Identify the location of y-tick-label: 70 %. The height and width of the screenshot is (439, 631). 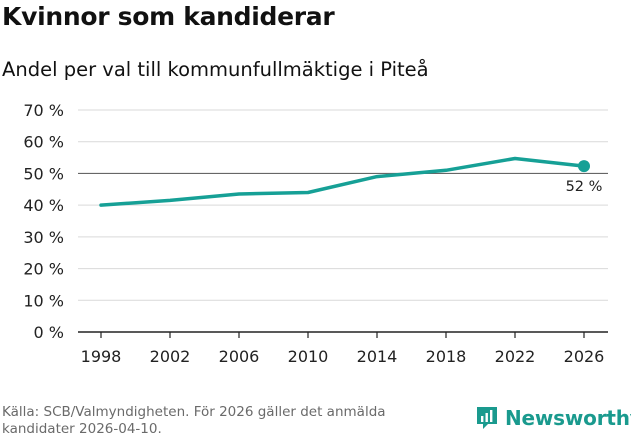
(43, 110).